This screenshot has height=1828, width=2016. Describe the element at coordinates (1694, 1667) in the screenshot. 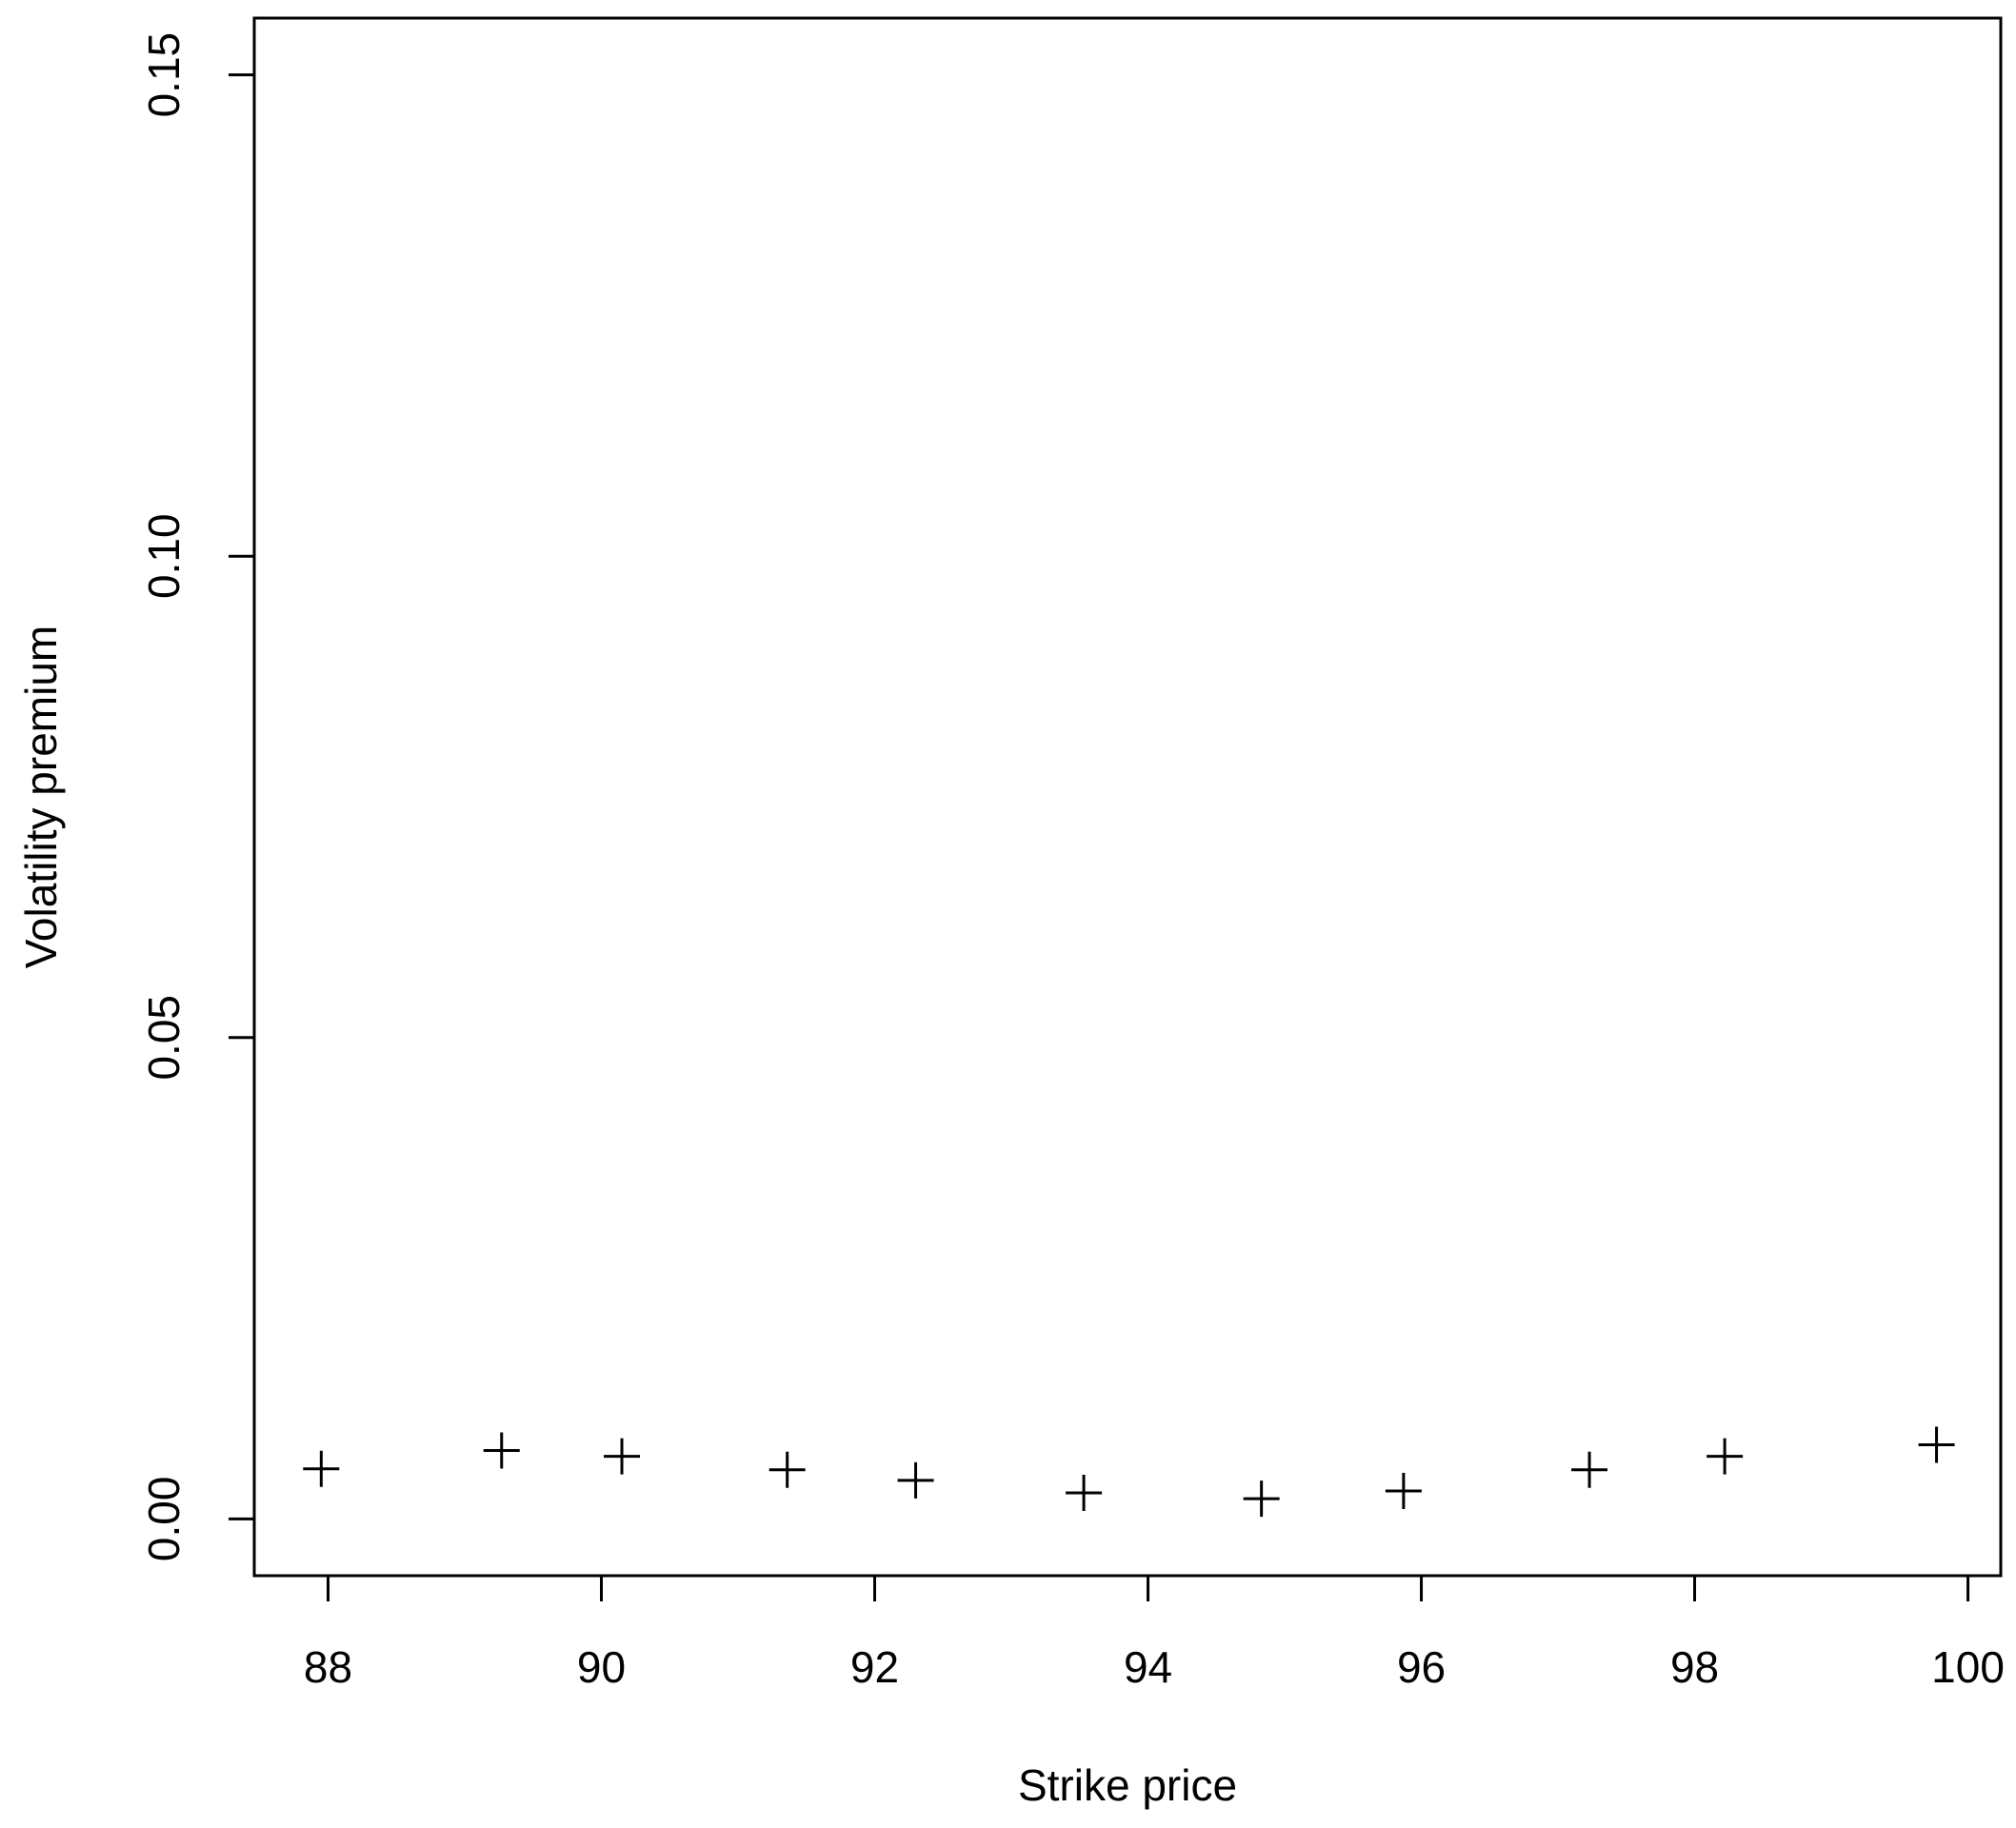

I see `x-tick-label: 98` at that location.